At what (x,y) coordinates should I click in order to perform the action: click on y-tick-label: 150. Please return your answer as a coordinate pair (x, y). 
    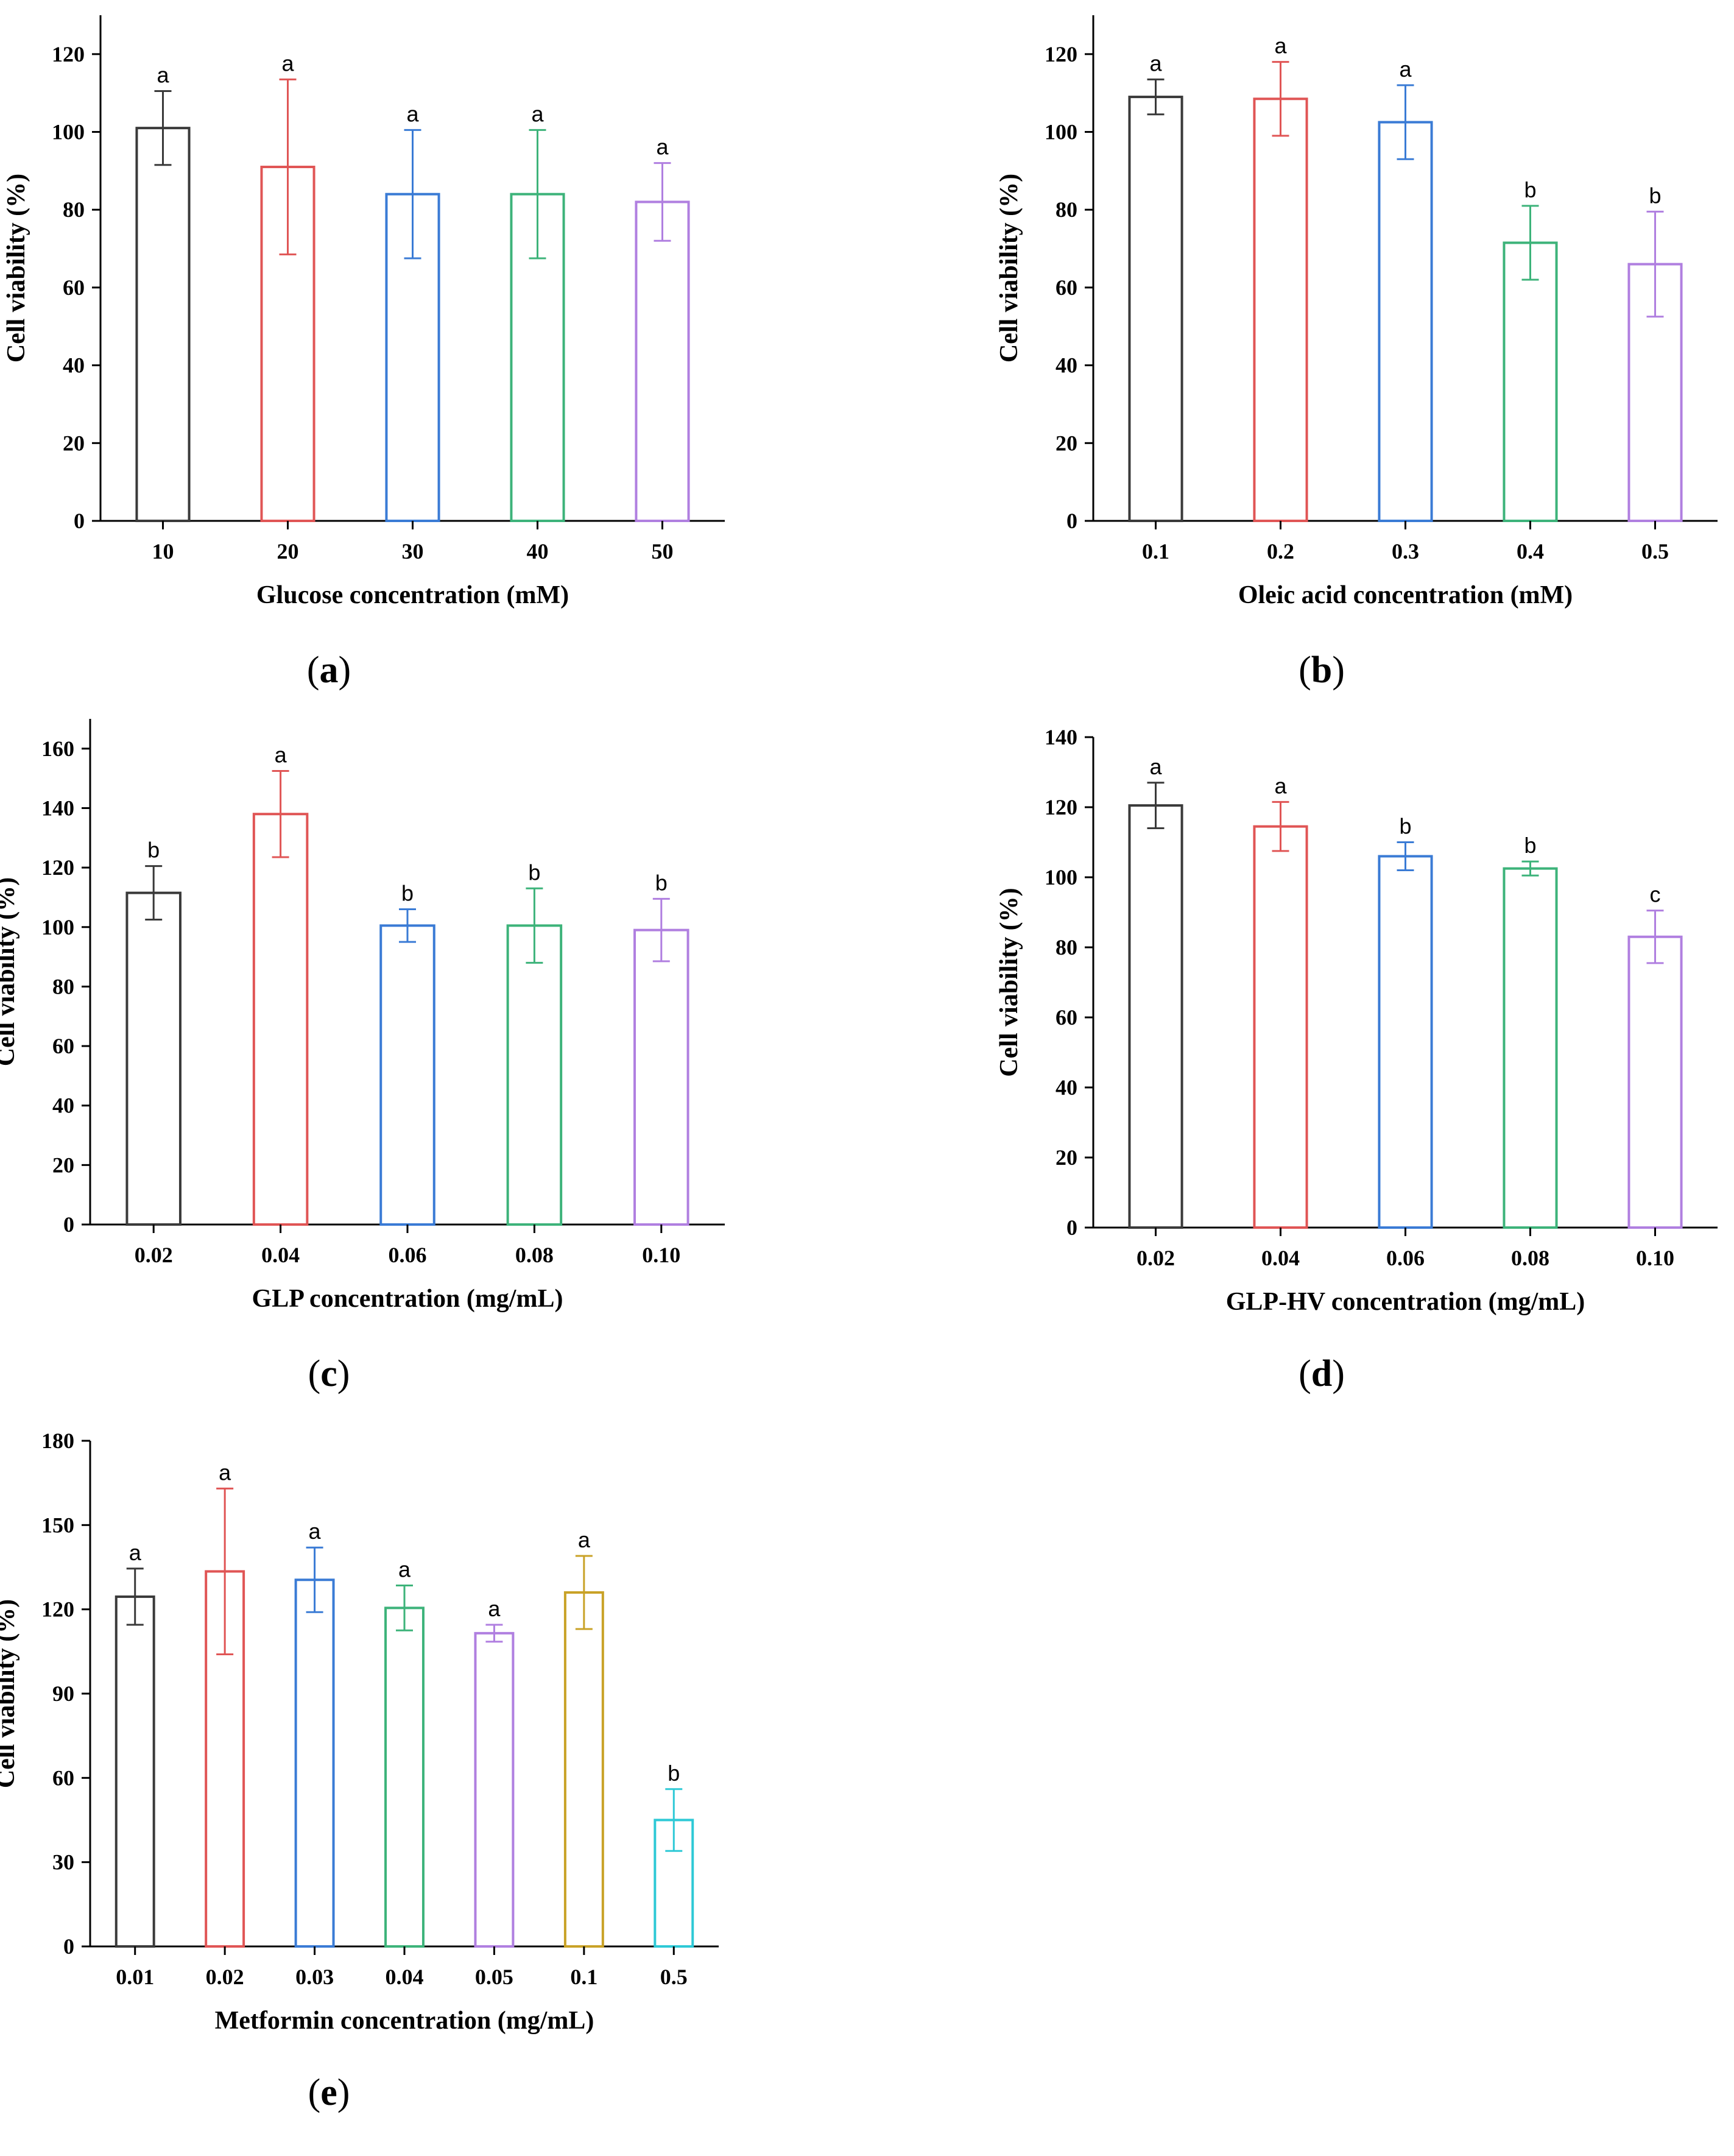
    Looking at the image, I should click on (57, 1525).